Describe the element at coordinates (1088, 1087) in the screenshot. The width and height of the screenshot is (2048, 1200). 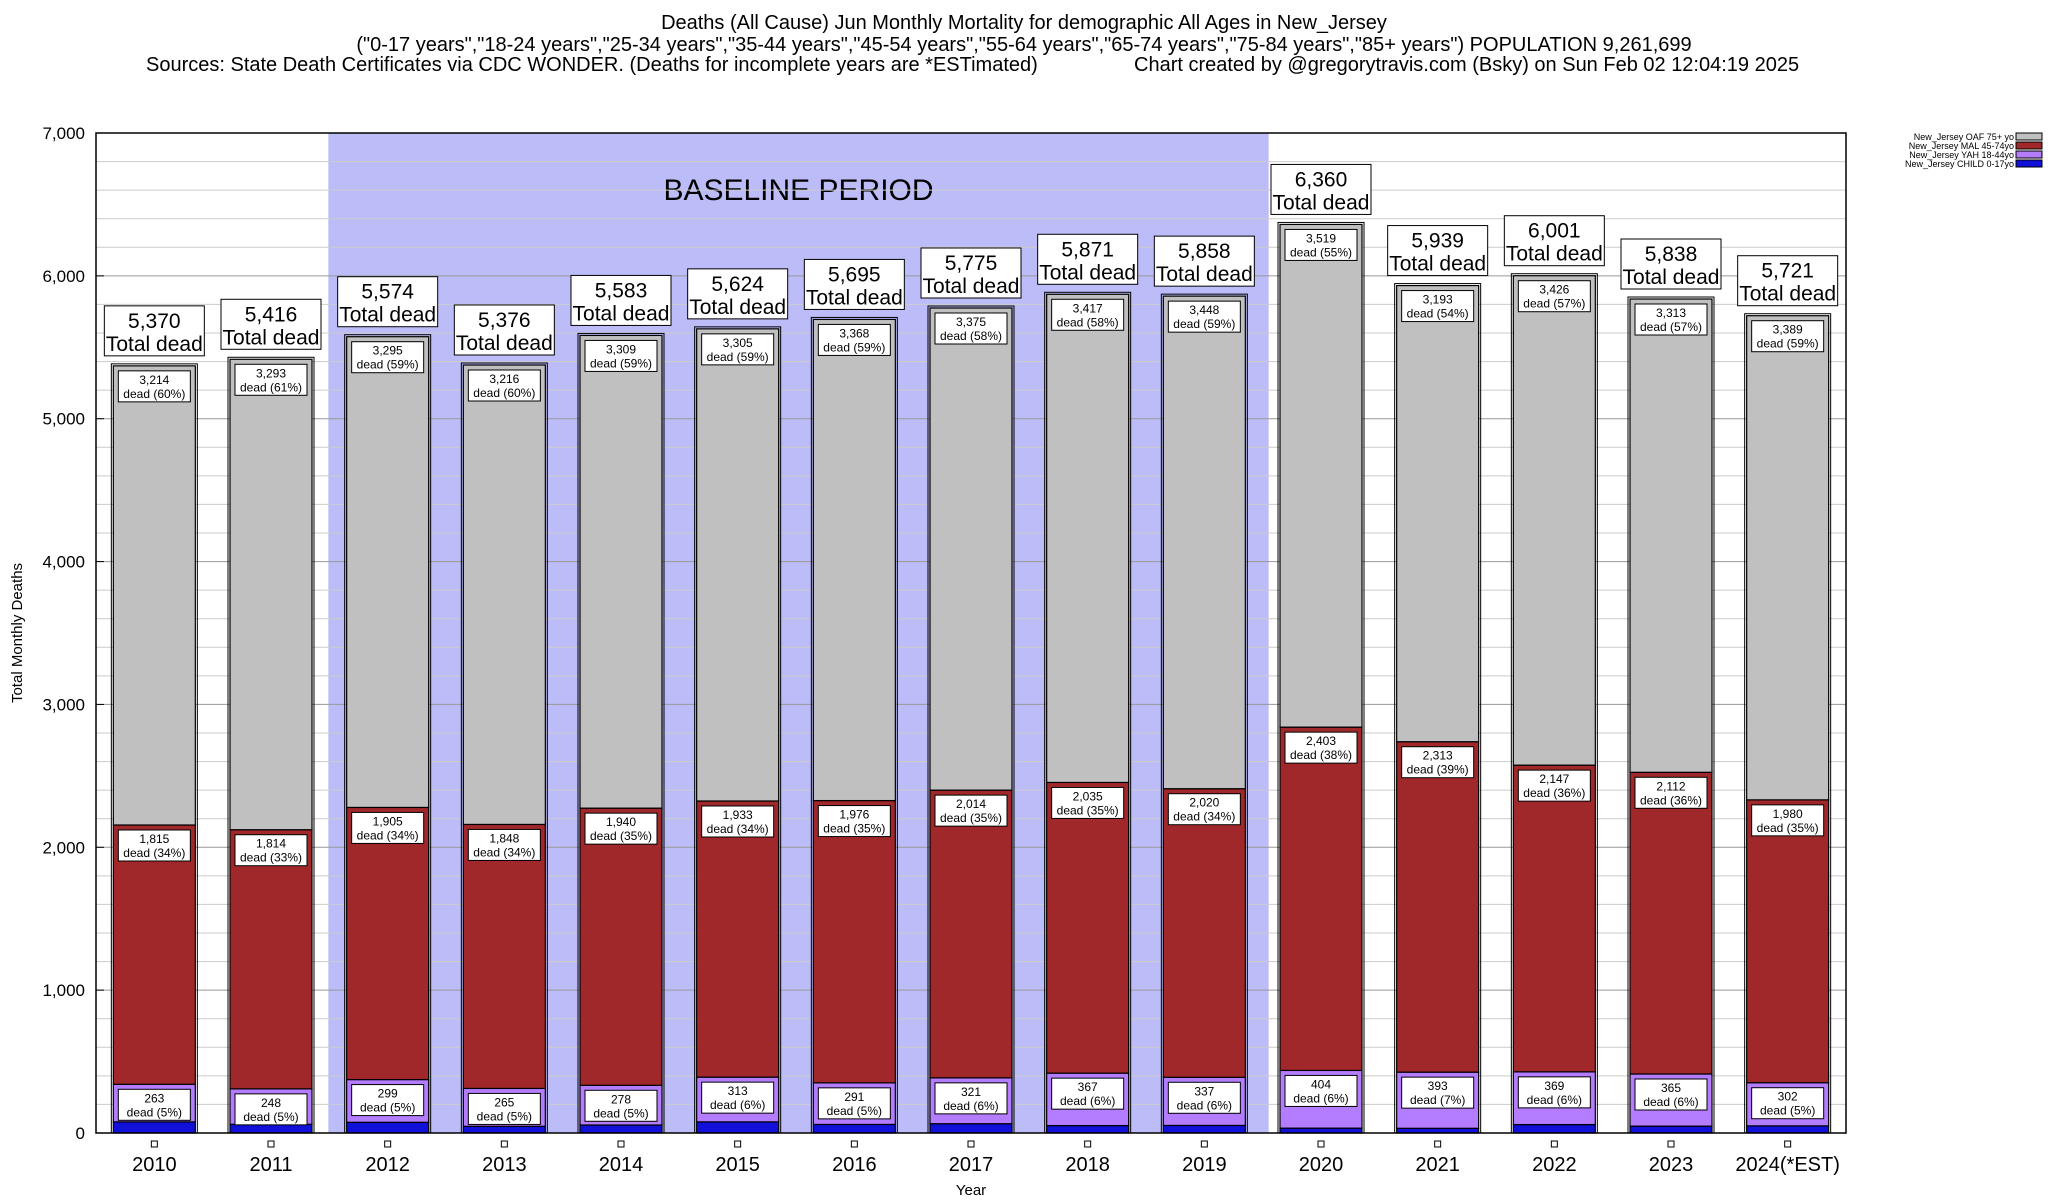
I see `segment-value-label: 367` at that location.